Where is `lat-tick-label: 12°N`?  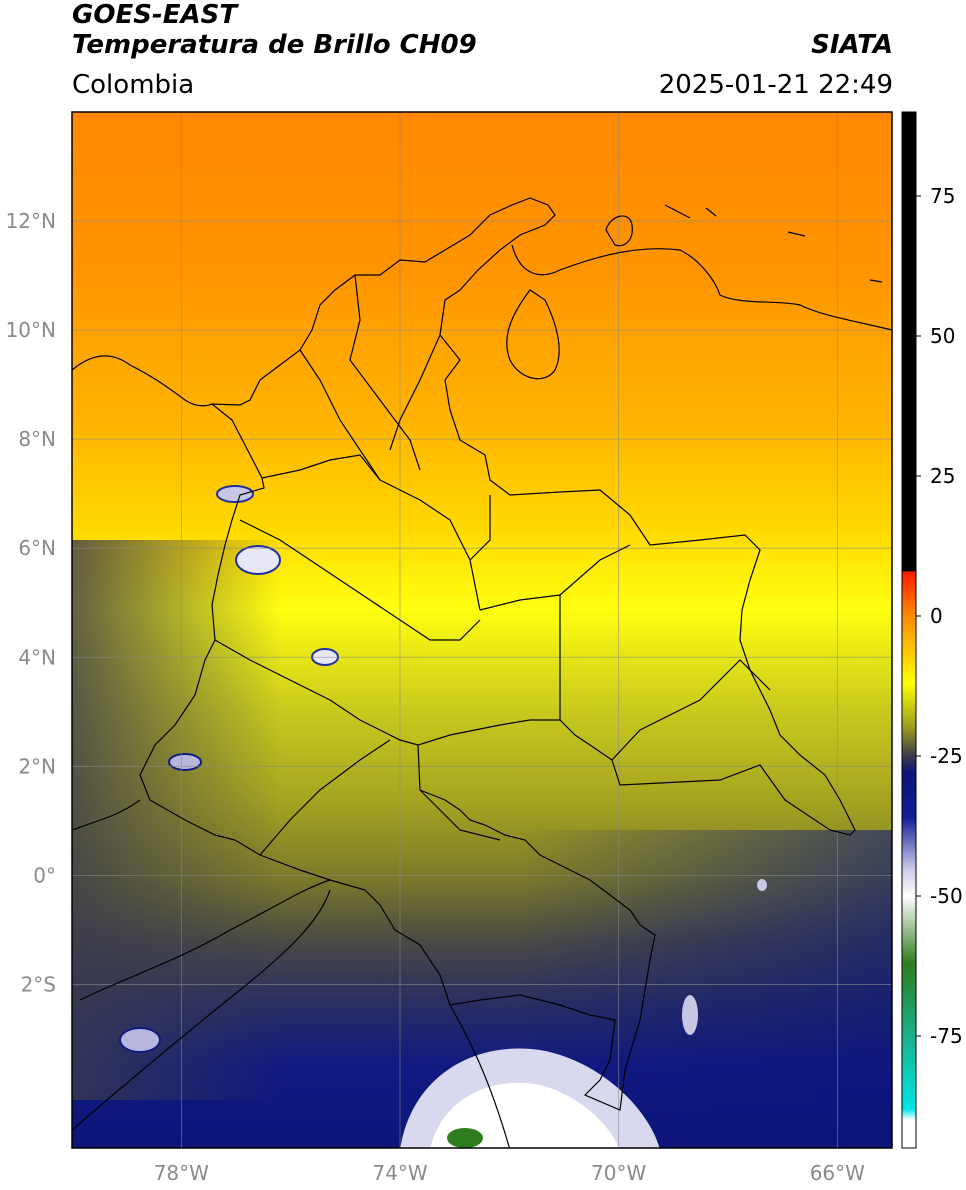 lat-tick-label: 12°N is located at coordinates (31, 221).